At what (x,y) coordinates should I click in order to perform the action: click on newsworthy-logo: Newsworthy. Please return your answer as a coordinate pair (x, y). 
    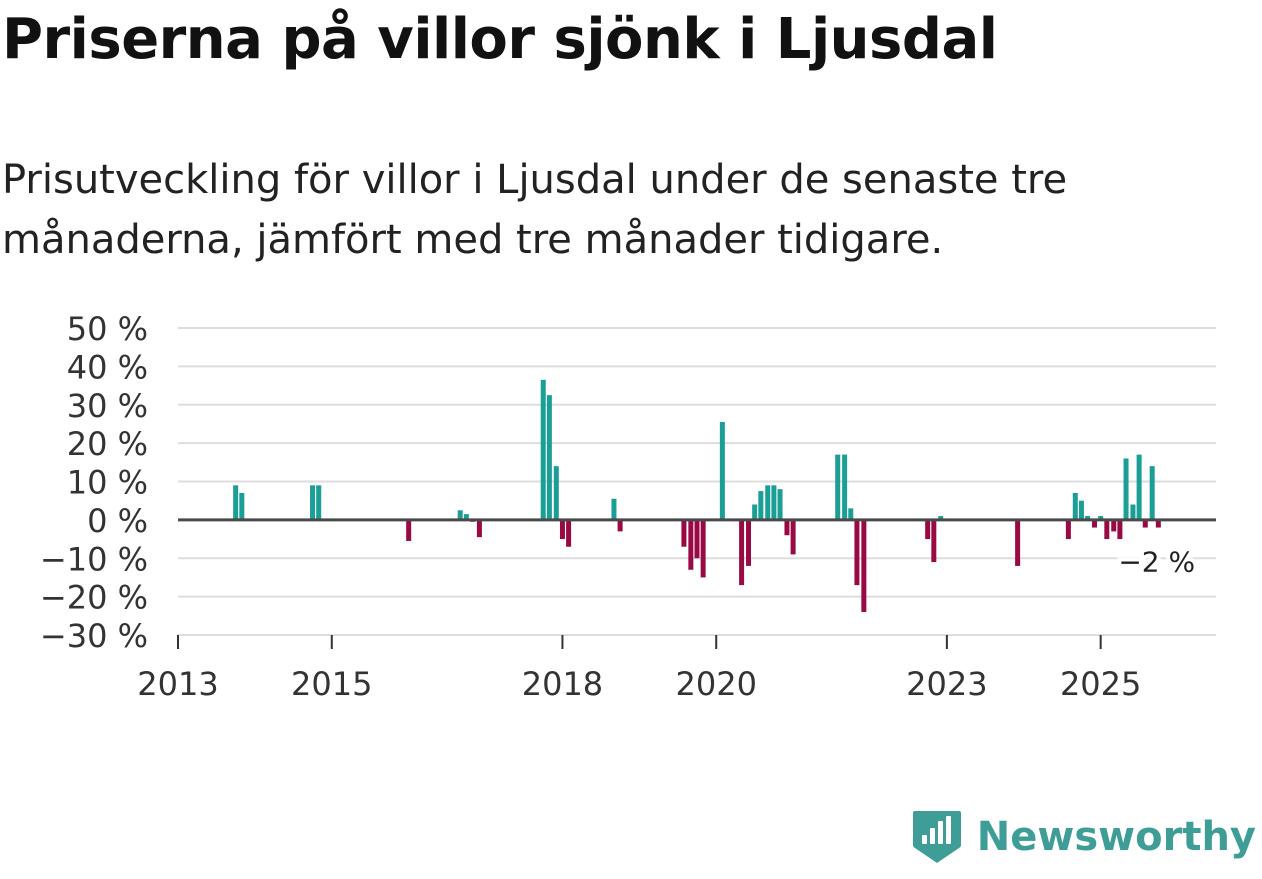
    Looking at the image, I should click on (1084, 837).